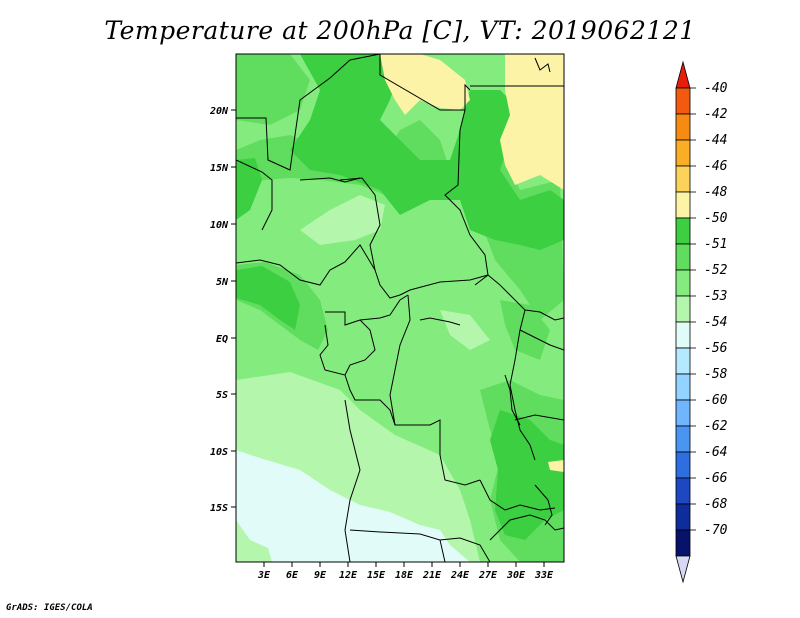 The height and width of the screenshot is (618, 800). What do you see at coordinates (414, 238) in the screenshot?
I see `border-chad-car` at bounding box center [414, 238].